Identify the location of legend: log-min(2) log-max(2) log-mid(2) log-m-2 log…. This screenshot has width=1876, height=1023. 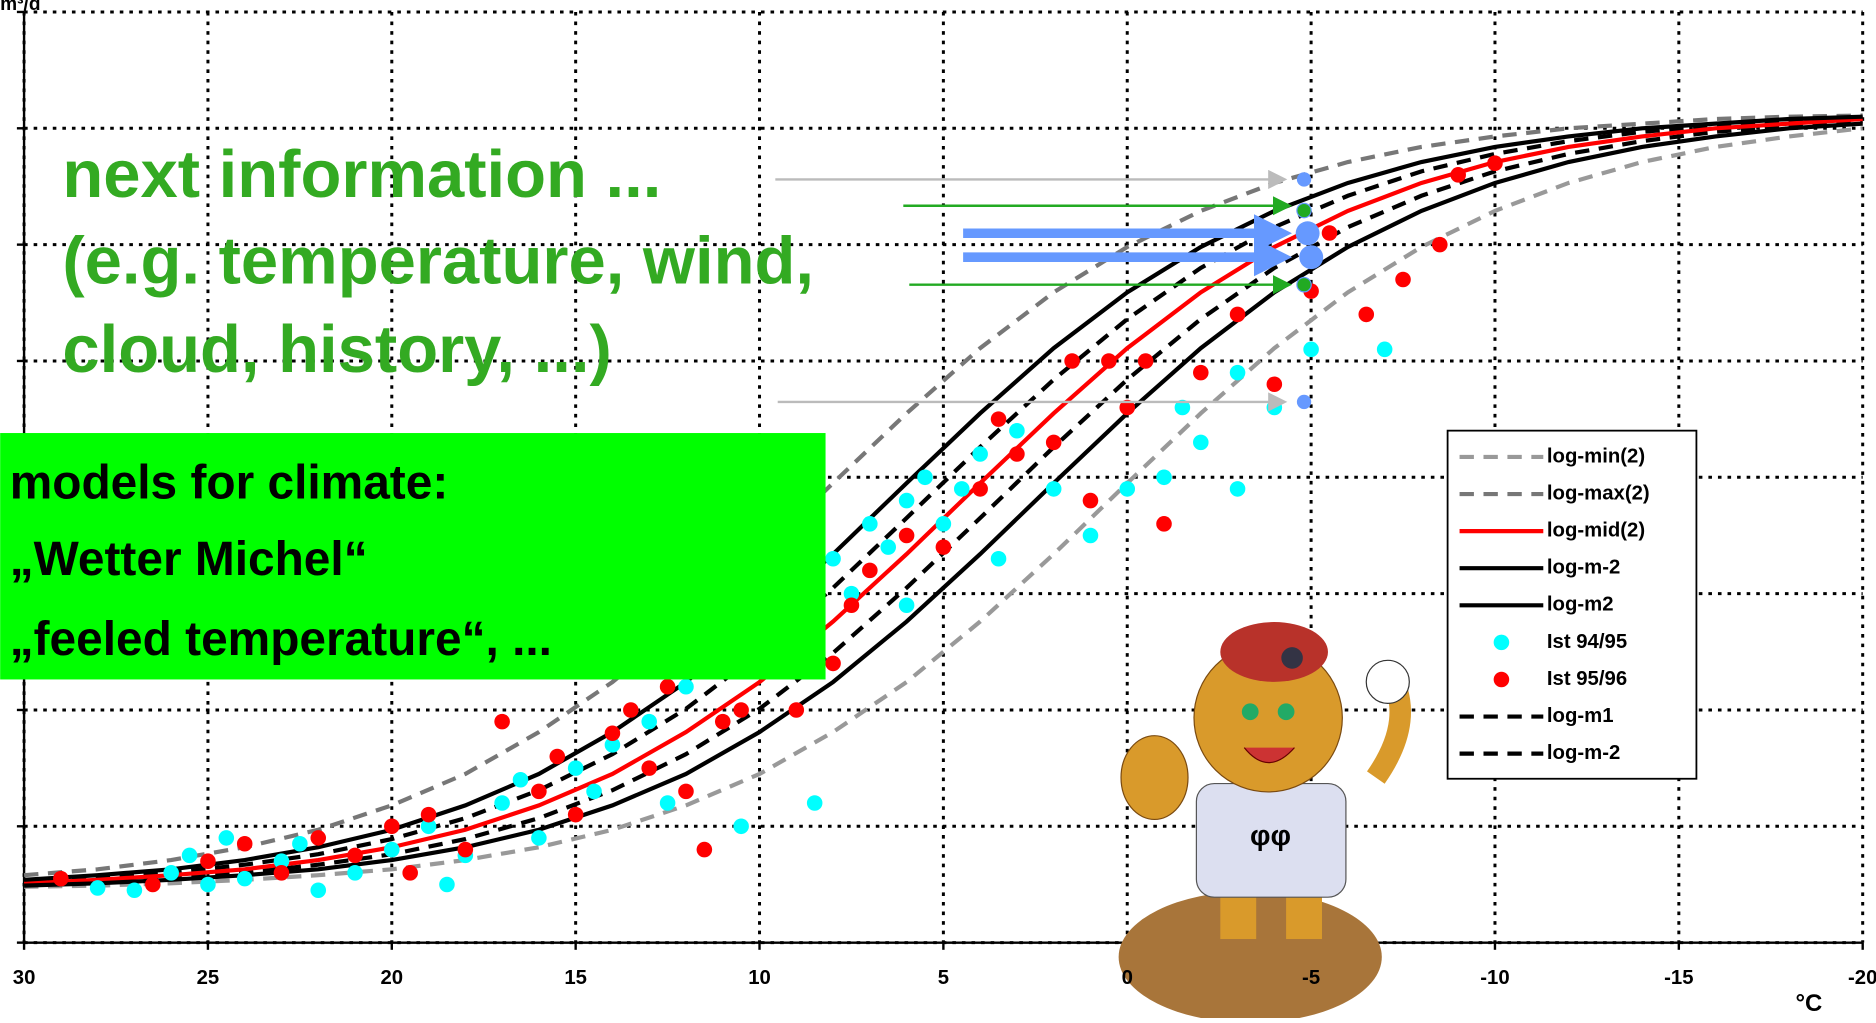
(1572, 604).